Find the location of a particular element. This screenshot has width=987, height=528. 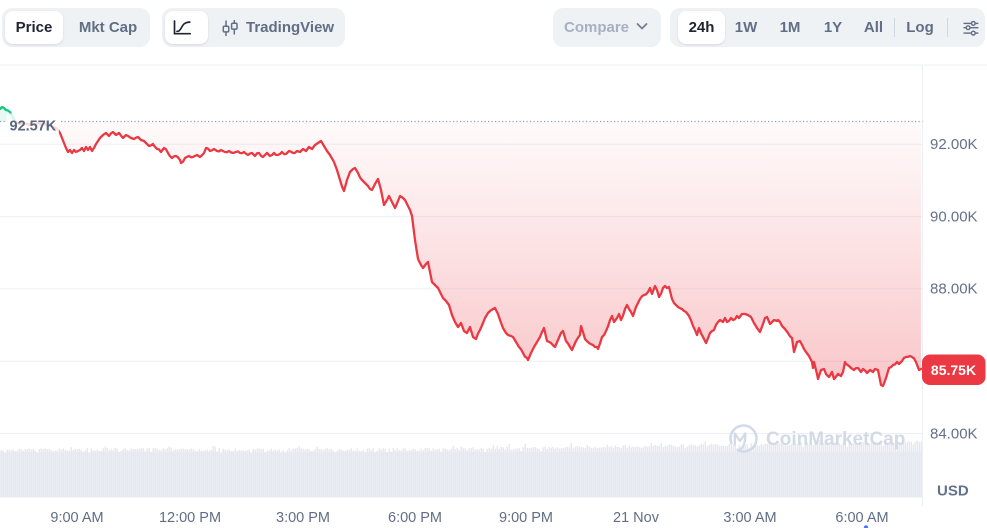

svg-text: 3:00 PM is located at coordinates (303, 518).